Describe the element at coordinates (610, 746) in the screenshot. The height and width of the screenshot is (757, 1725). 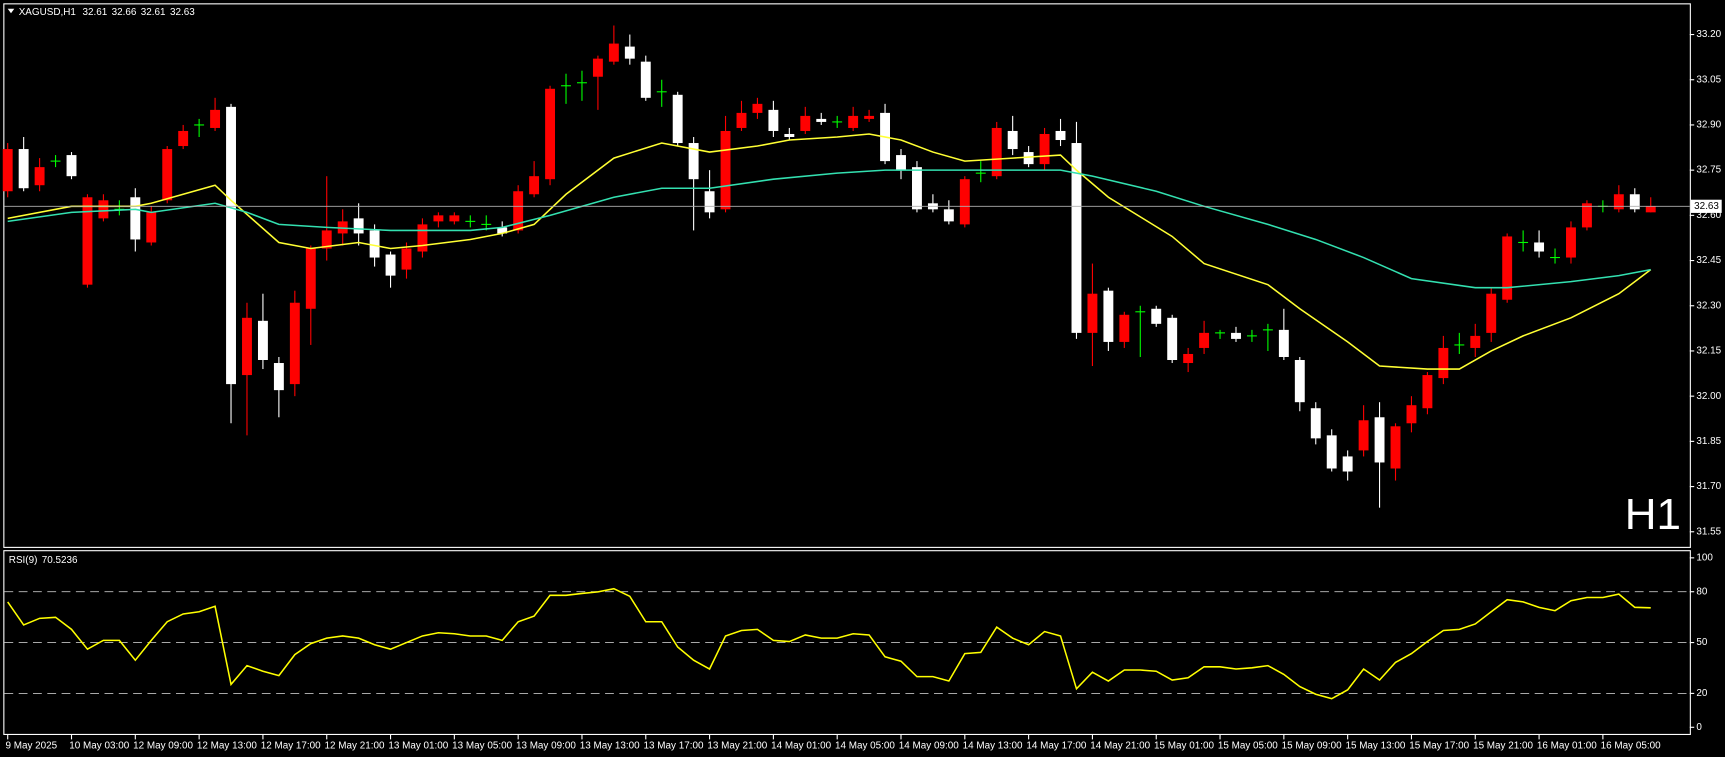
I see `x-tick-label: 13 May 13:00` at that location.